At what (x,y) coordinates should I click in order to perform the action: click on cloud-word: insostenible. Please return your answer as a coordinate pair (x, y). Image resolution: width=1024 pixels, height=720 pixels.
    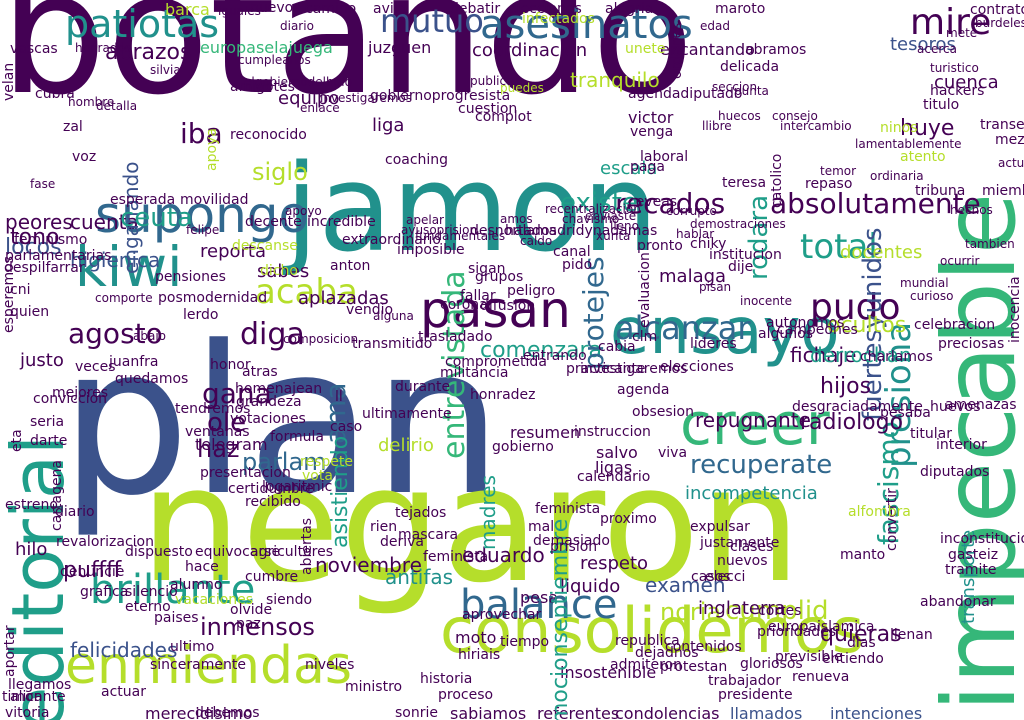
    Looking at the image, I should click on (608, 672).